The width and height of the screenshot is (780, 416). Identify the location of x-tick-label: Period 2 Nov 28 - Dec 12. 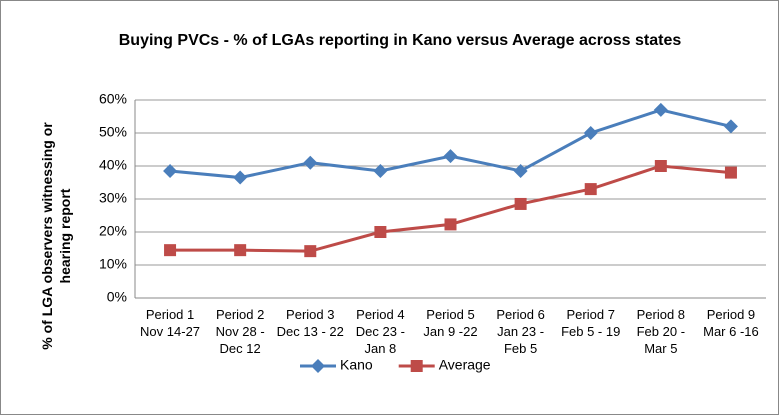
(240, 331).